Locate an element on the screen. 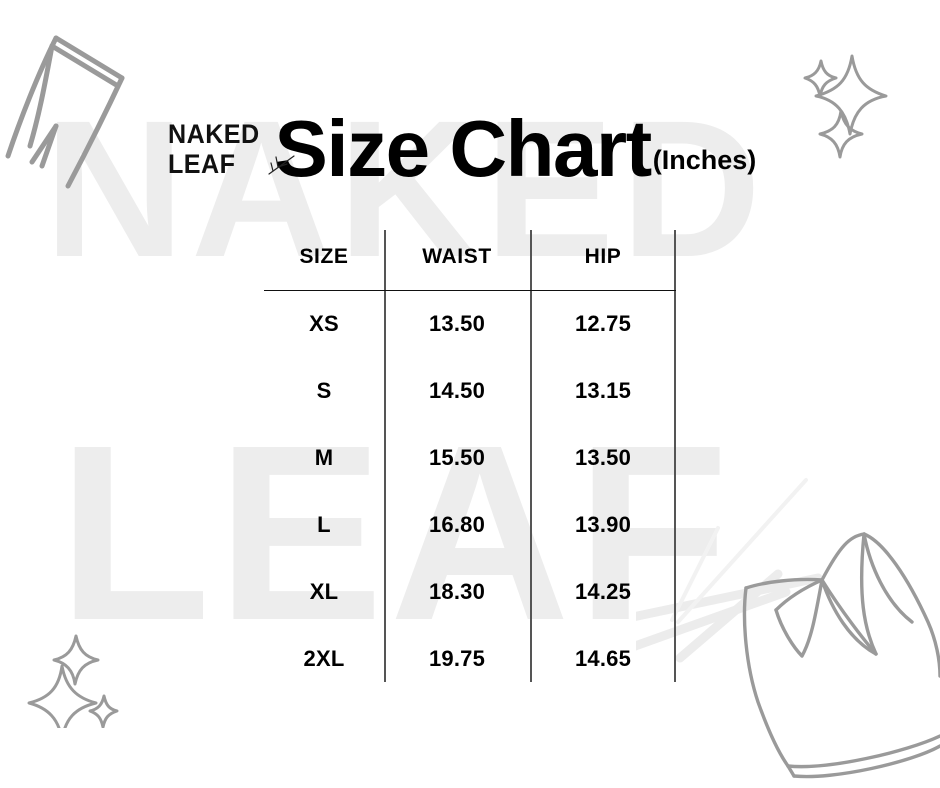 This screenshot has width=940, height=788. header-underline is located at coordinates (470, 290).